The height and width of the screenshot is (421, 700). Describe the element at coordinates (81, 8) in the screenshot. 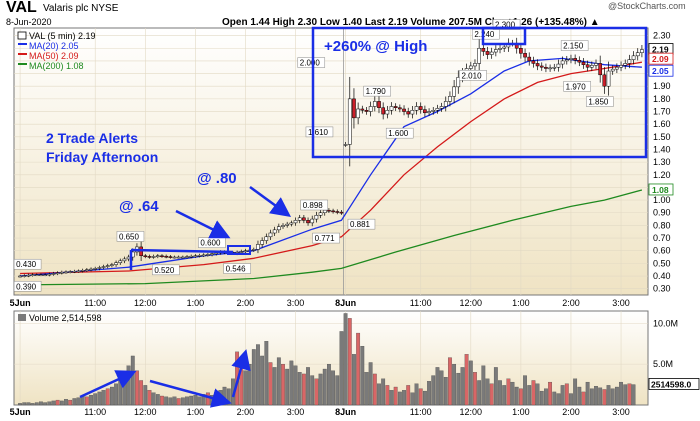

I see `company-label: Valaris plc NYSE` at that location.